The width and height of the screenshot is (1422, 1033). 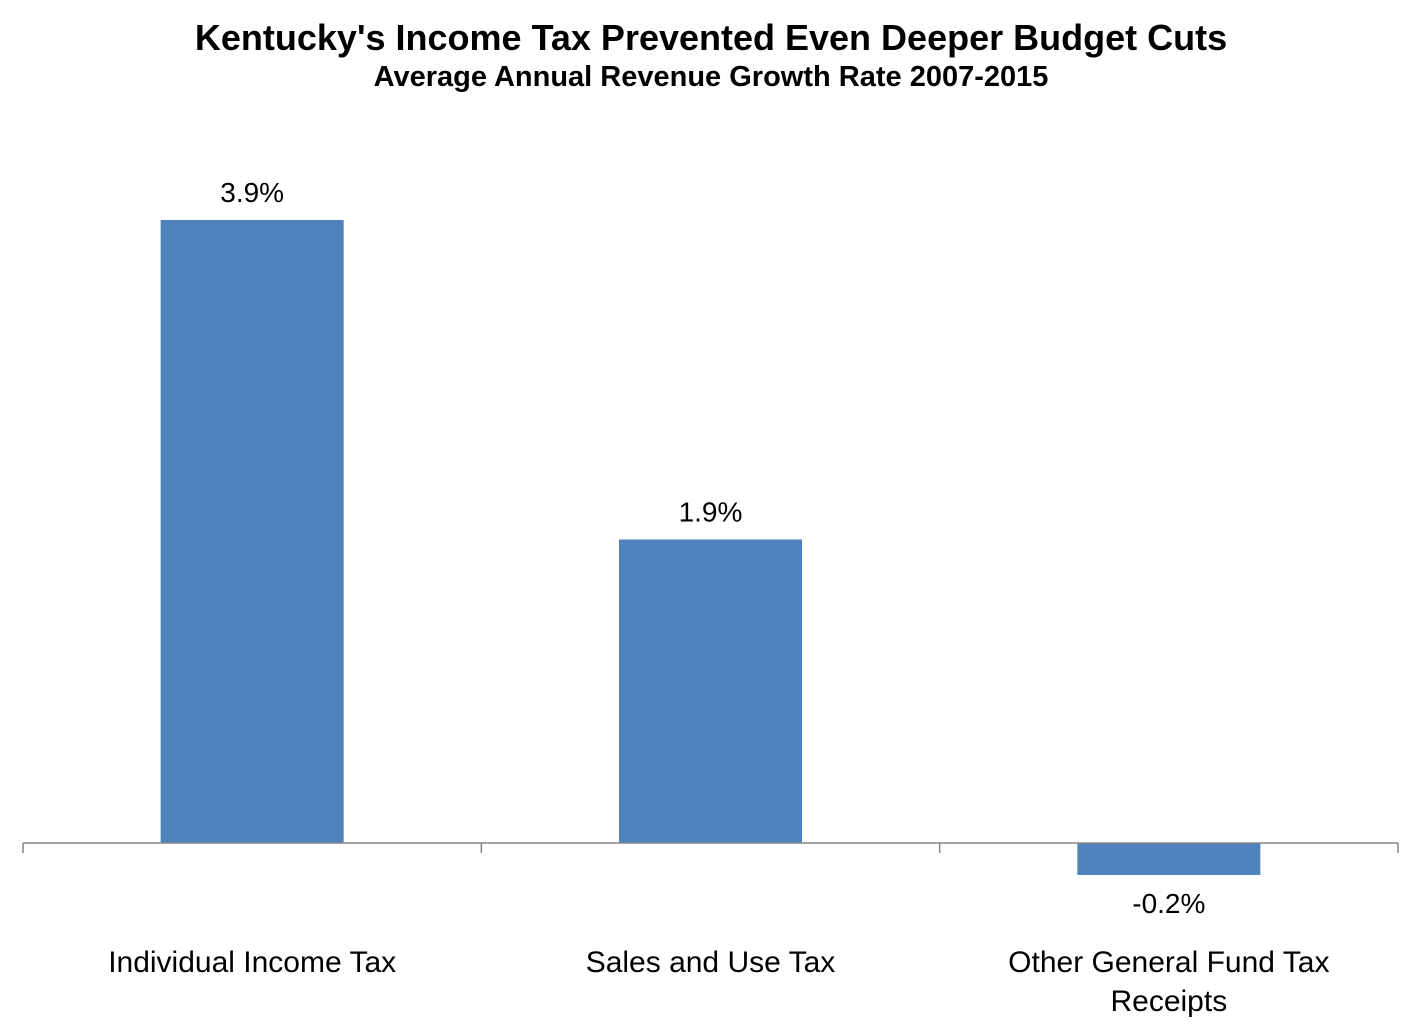 I want to click on x-axis, so click(x=710, y=847).